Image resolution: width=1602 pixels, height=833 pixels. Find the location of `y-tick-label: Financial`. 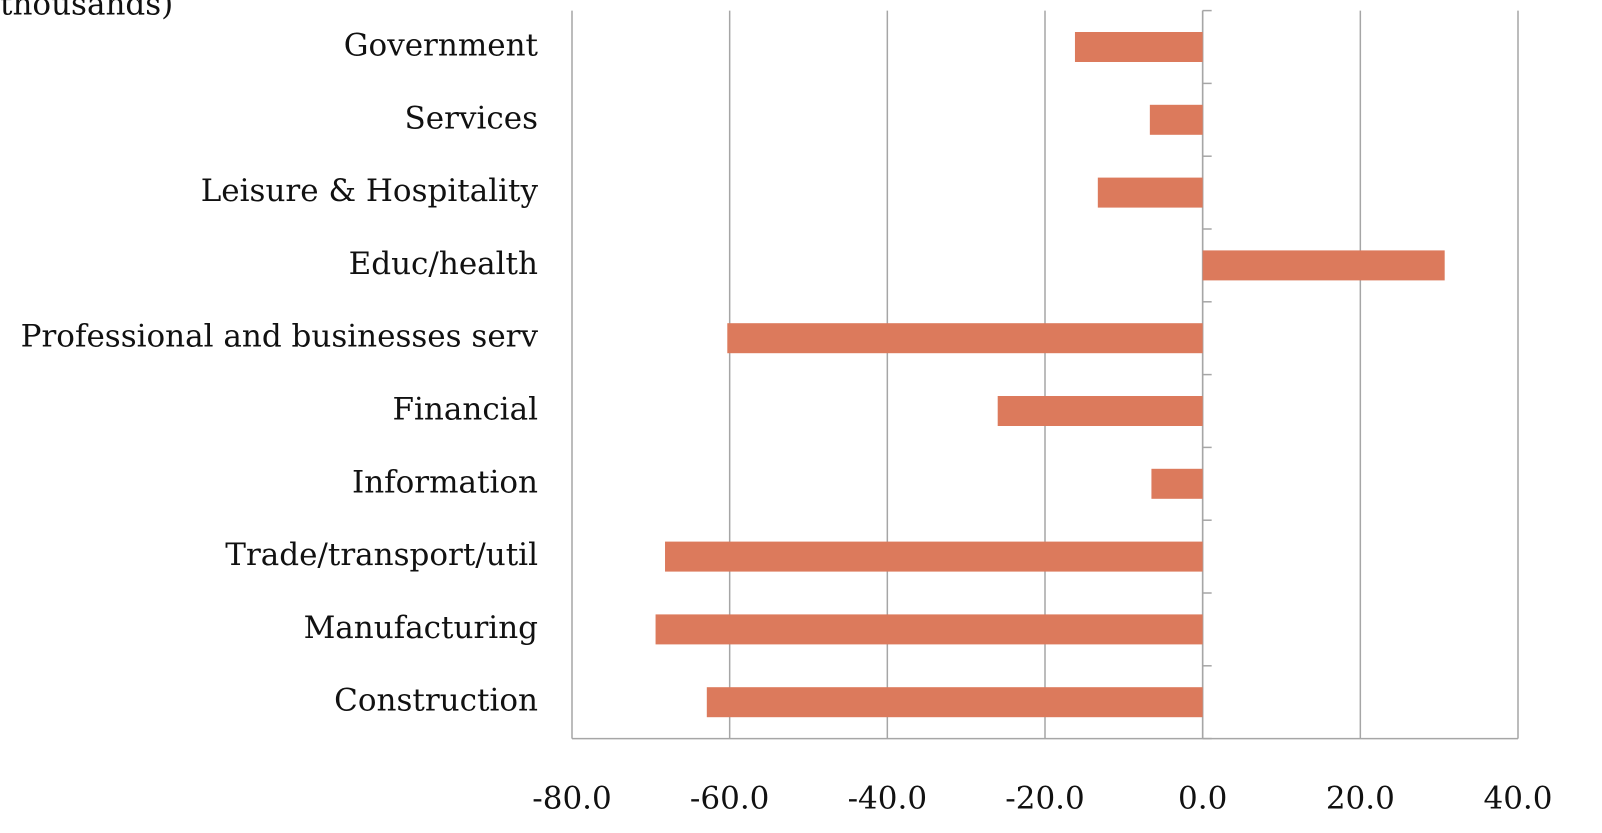

y-tick-label: Financial is located at coordinates (465, 410).